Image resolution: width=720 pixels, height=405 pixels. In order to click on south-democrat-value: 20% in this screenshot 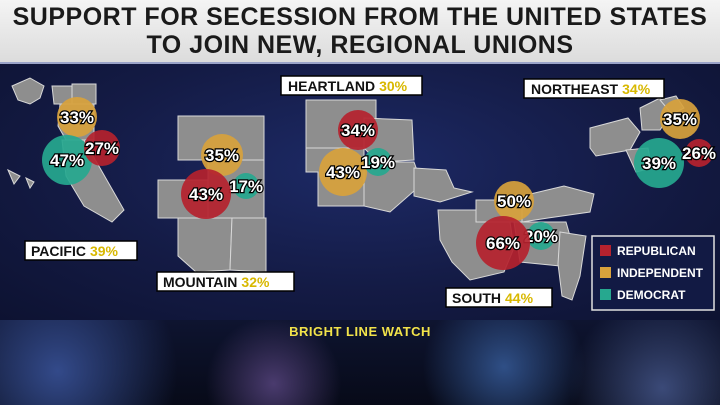, I will do `click(541, 236)`.